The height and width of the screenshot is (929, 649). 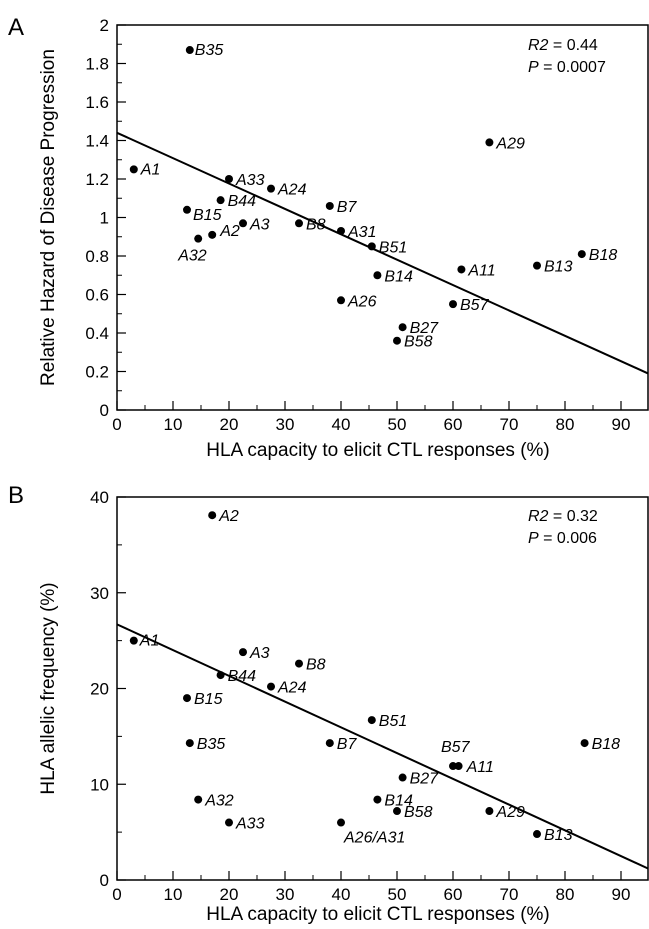 What do you see at coordinates (99, 497) in the screenshot?
I see `panel-b-y-tick-label: 40` at bounding box center [99, 497].